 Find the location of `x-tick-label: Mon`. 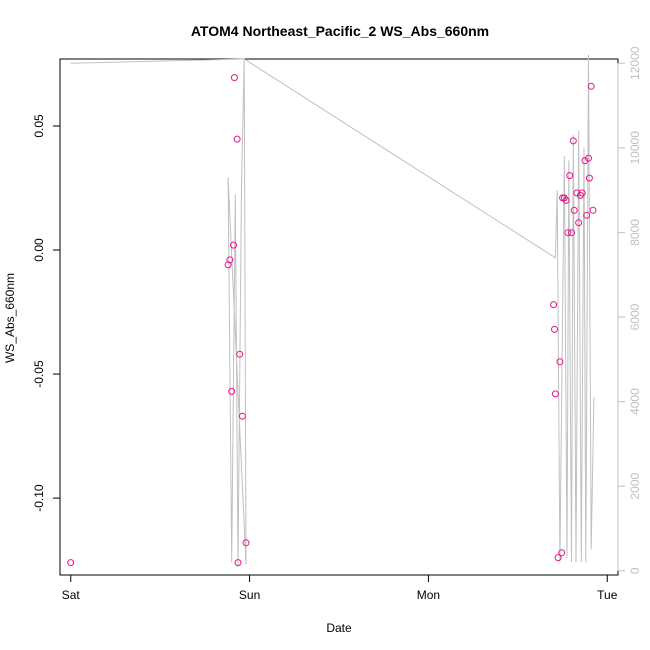

x-tick-label: Mon is located at coordinates (428, 595).